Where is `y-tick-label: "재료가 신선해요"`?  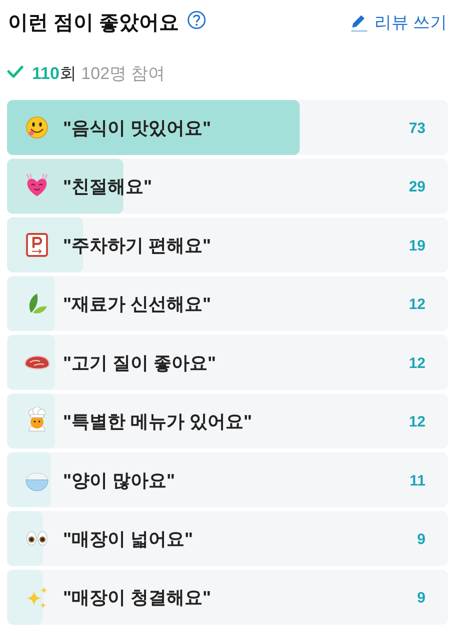
y-tick-label: "재료가 신선해요" is located at coordinates (137, 304).